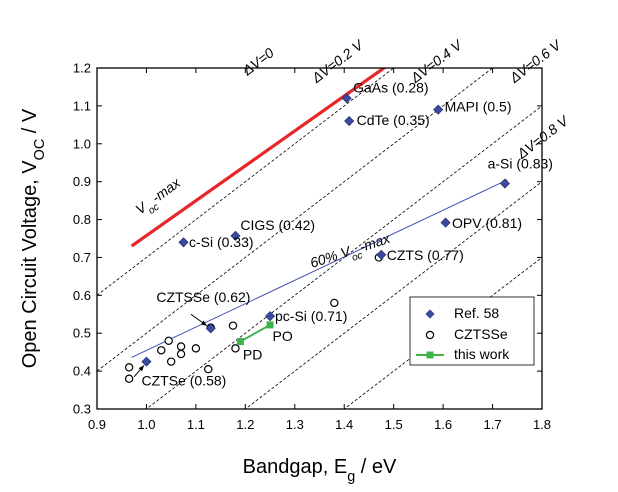 Image resolution: width=618 pixels, height=492 pixels. What do you see at coordinates (277, 225) in the screenshot?
I see `point-label-cigs-0-42: CIGS (0.42)` at bounding box center [277, 225].